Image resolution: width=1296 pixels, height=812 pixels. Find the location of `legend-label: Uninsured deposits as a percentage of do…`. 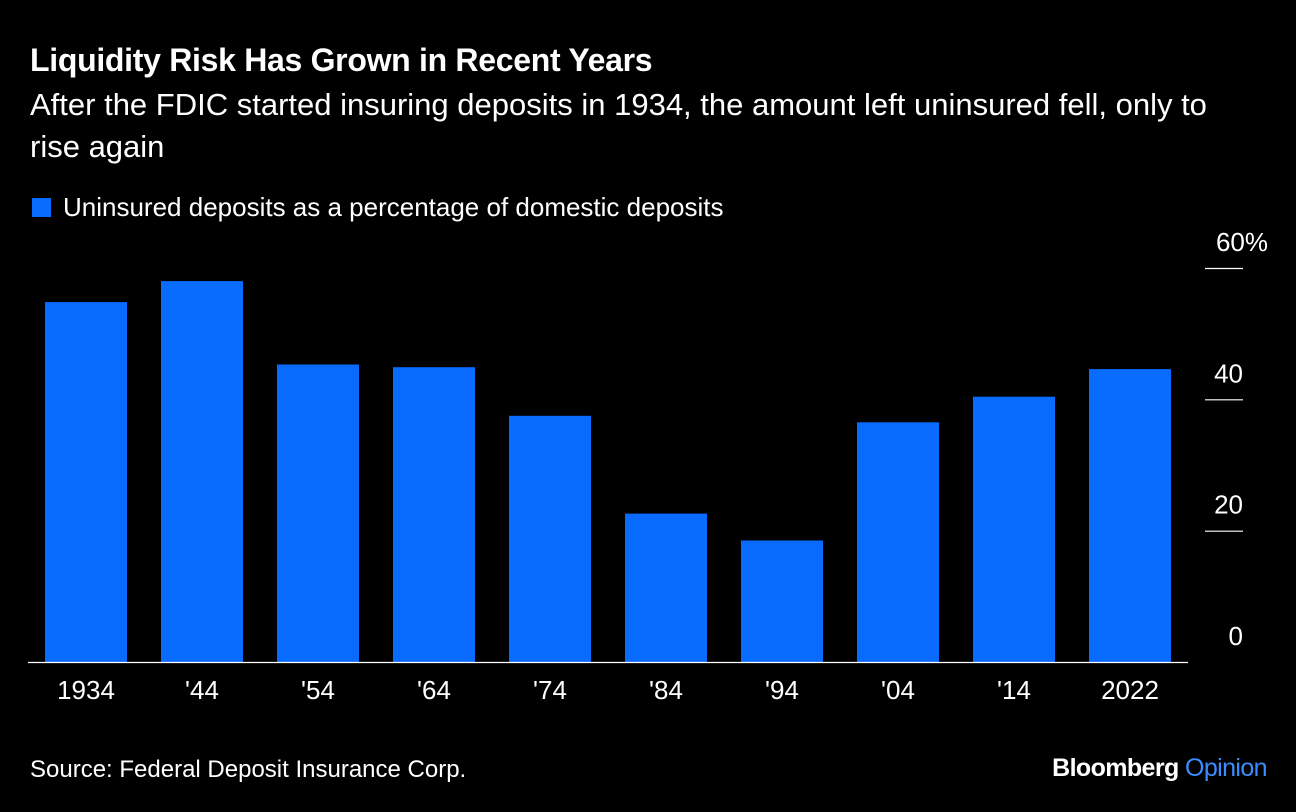

legend-label: Uninsured deposits as a percentage of do… is located at coordinates (393, 206).